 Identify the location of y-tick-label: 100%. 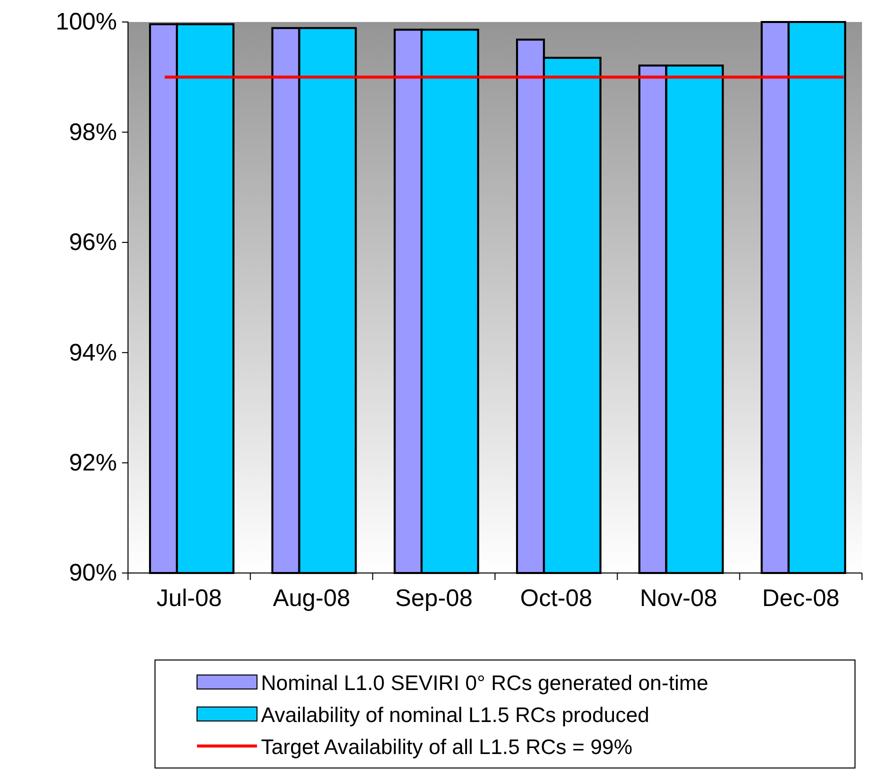
(86, 22).